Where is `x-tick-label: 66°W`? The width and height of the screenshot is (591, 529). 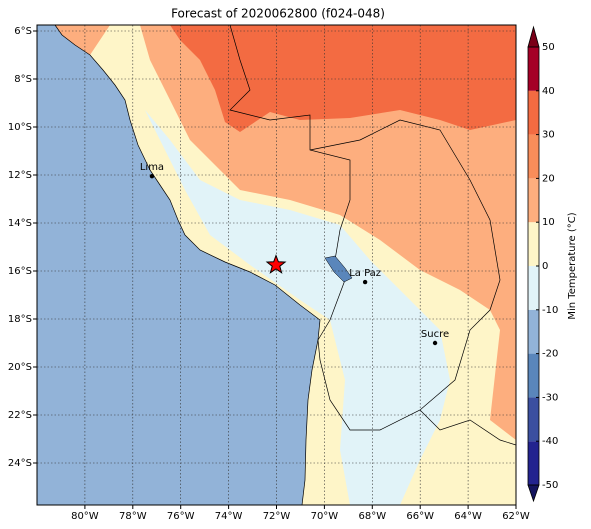 x-tick-label: 66°W is located at coordinates (420, 516).